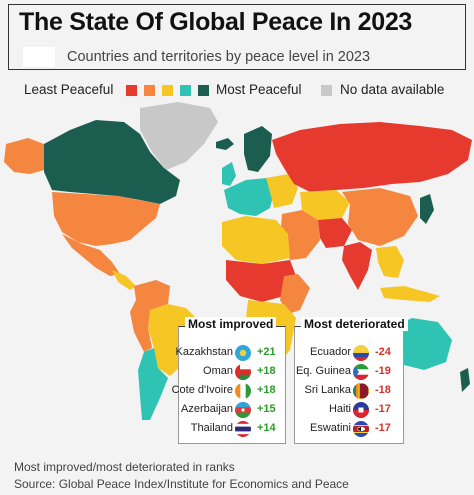  I want to click on region-eastern-europe, so click(282, 191).